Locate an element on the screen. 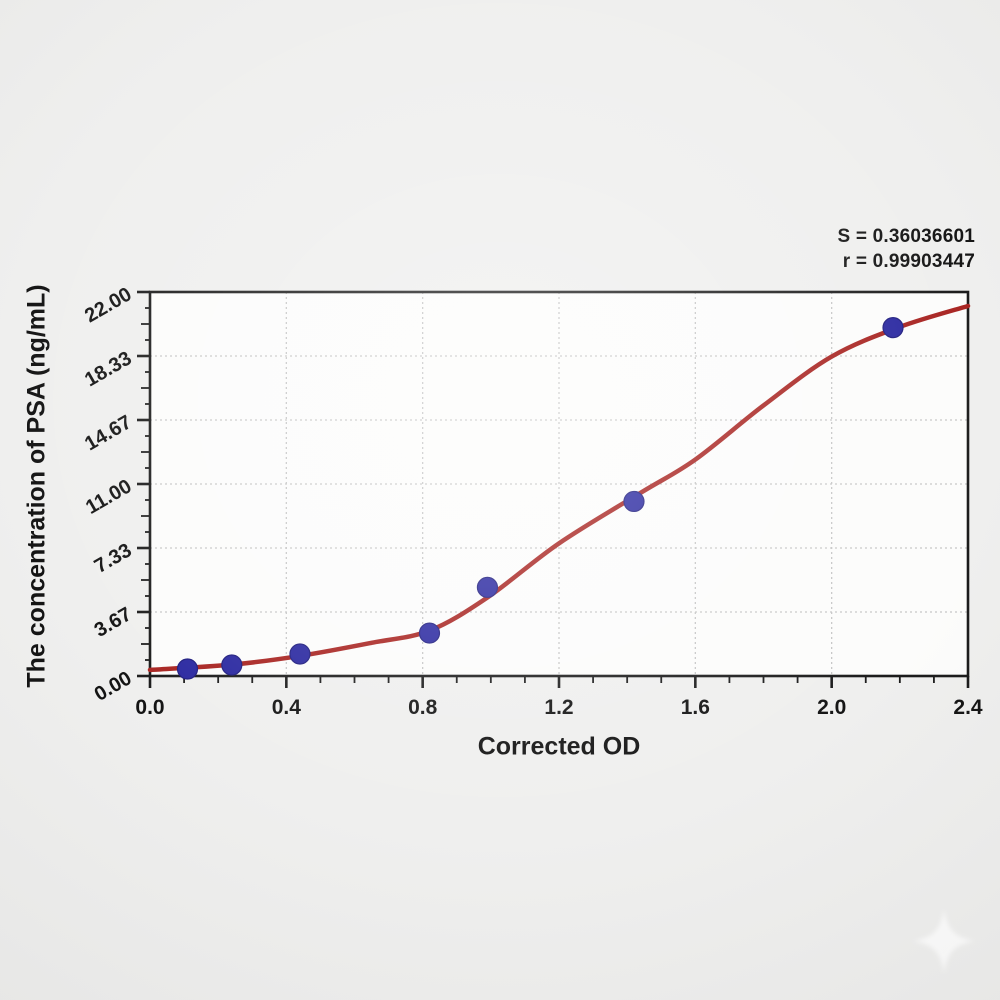  y-tick-labels: 0.00 3.67 7.33 11.00 14.67 18.33 22.00 is located at coordinates (108, 494).